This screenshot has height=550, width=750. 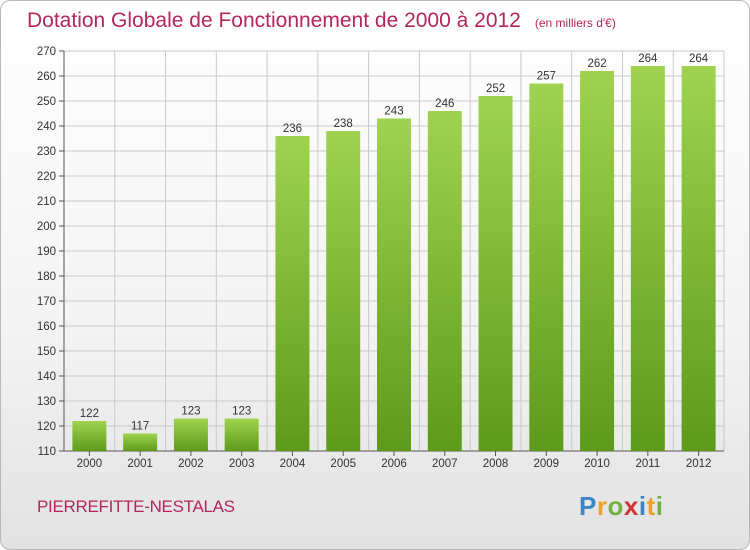 I want to click on y-tick-label: 170, so click(x=46, y=302).